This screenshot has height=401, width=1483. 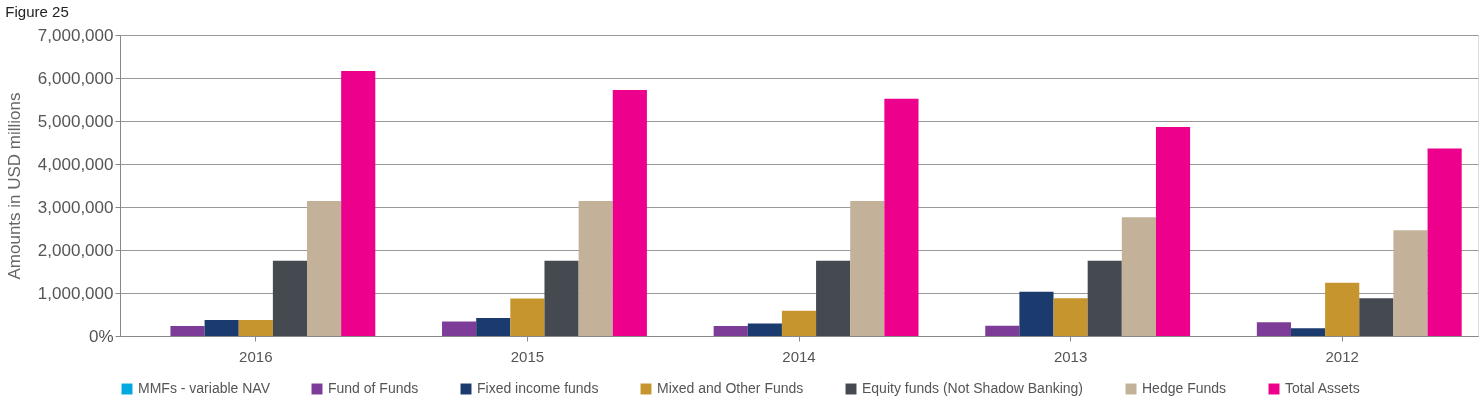 I want to click on legend-label: Fixed income funds, so click(x=538, y=388).